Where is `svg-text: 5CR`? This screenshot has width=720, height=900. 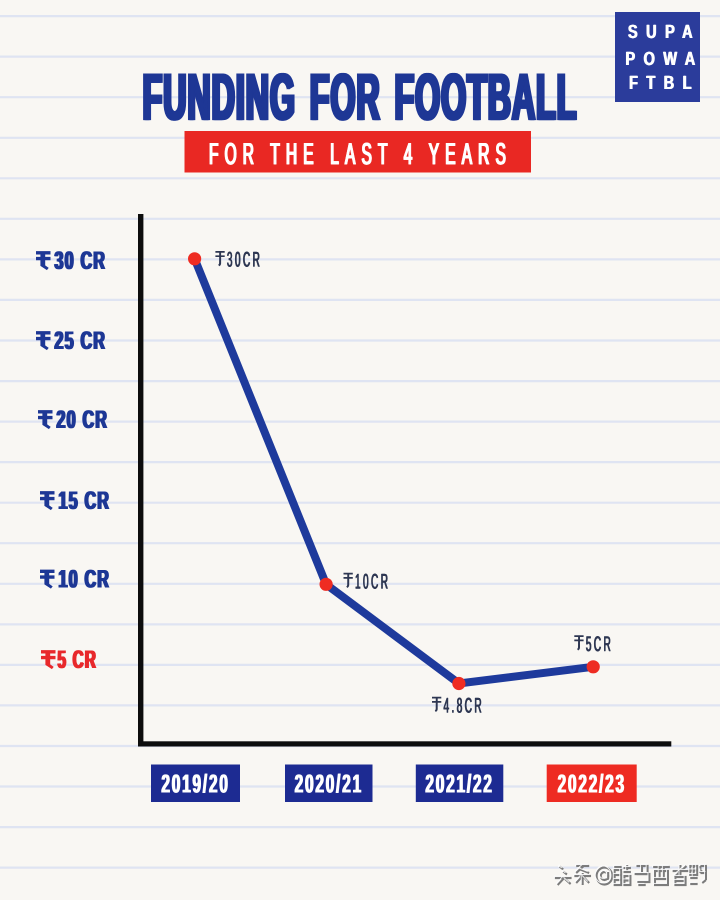
svg-text: 5CR is located at coordinates (599, 644).